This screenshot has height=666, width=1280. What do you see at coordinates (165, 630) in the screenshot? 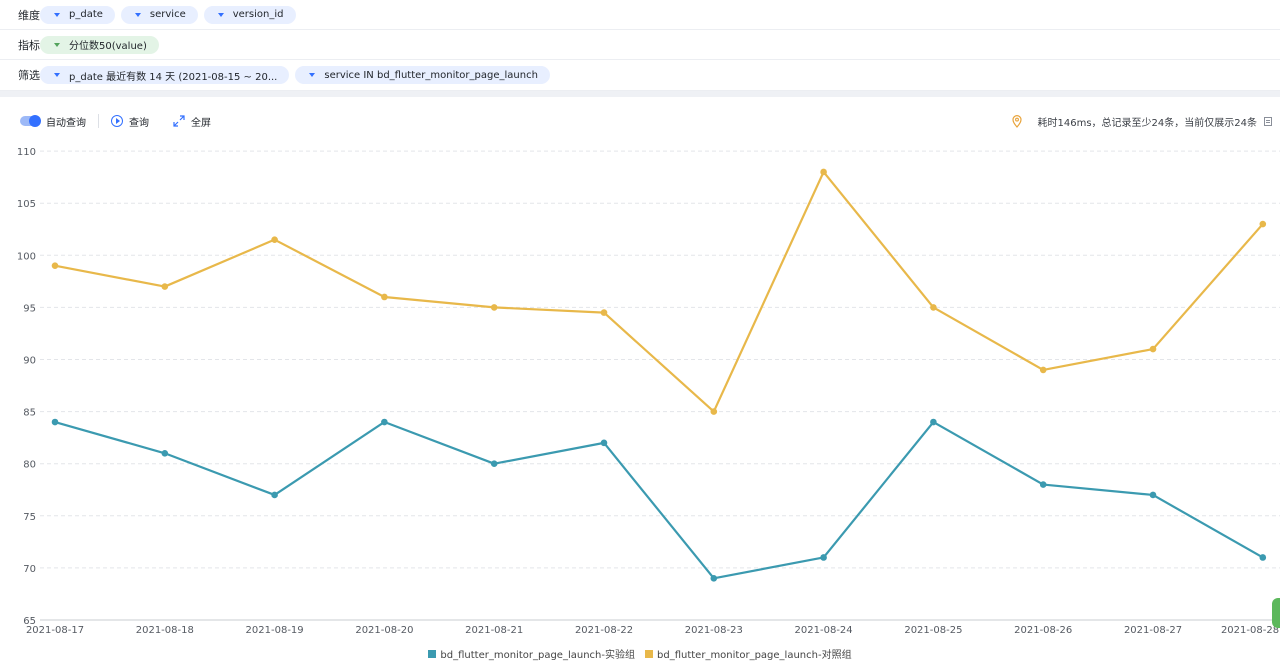
I see `x-tick-label: 2021-08-18` at bounding box center [165, 630].